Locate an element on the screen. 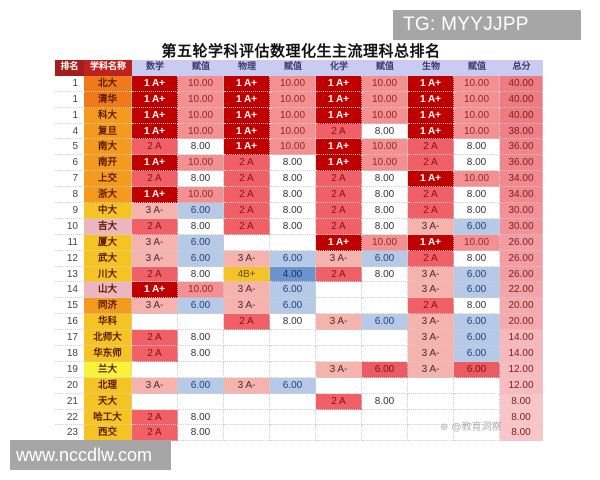 The image size is (600, 480). chemistry-grade-cell: 1 A+ is located at coordinates (339, 83).